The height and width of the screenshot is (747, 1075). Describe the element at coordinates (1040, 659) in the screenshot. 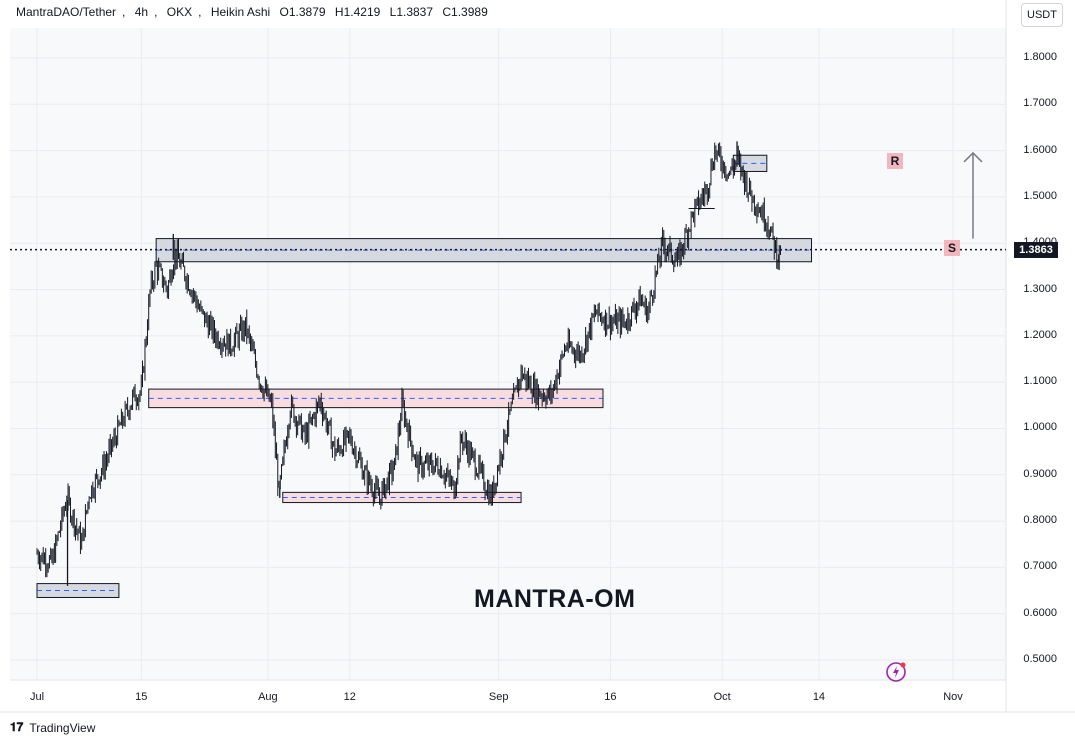

I see `price-tick-label: 0.5000` at that location.